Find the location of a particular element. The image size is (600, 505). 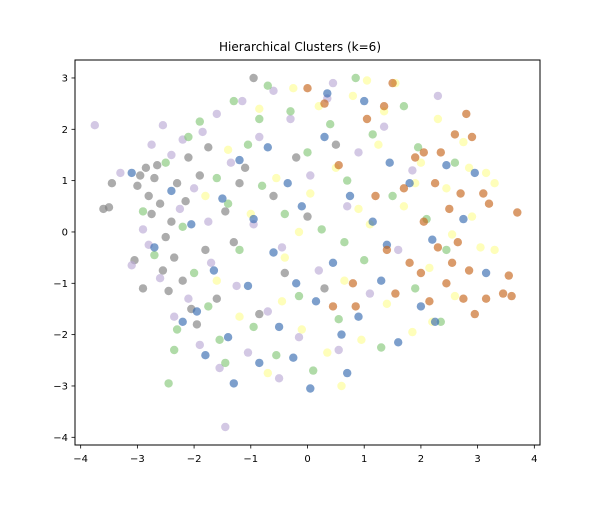

x-tick-label: −2 is located at coordinates (194, 459).